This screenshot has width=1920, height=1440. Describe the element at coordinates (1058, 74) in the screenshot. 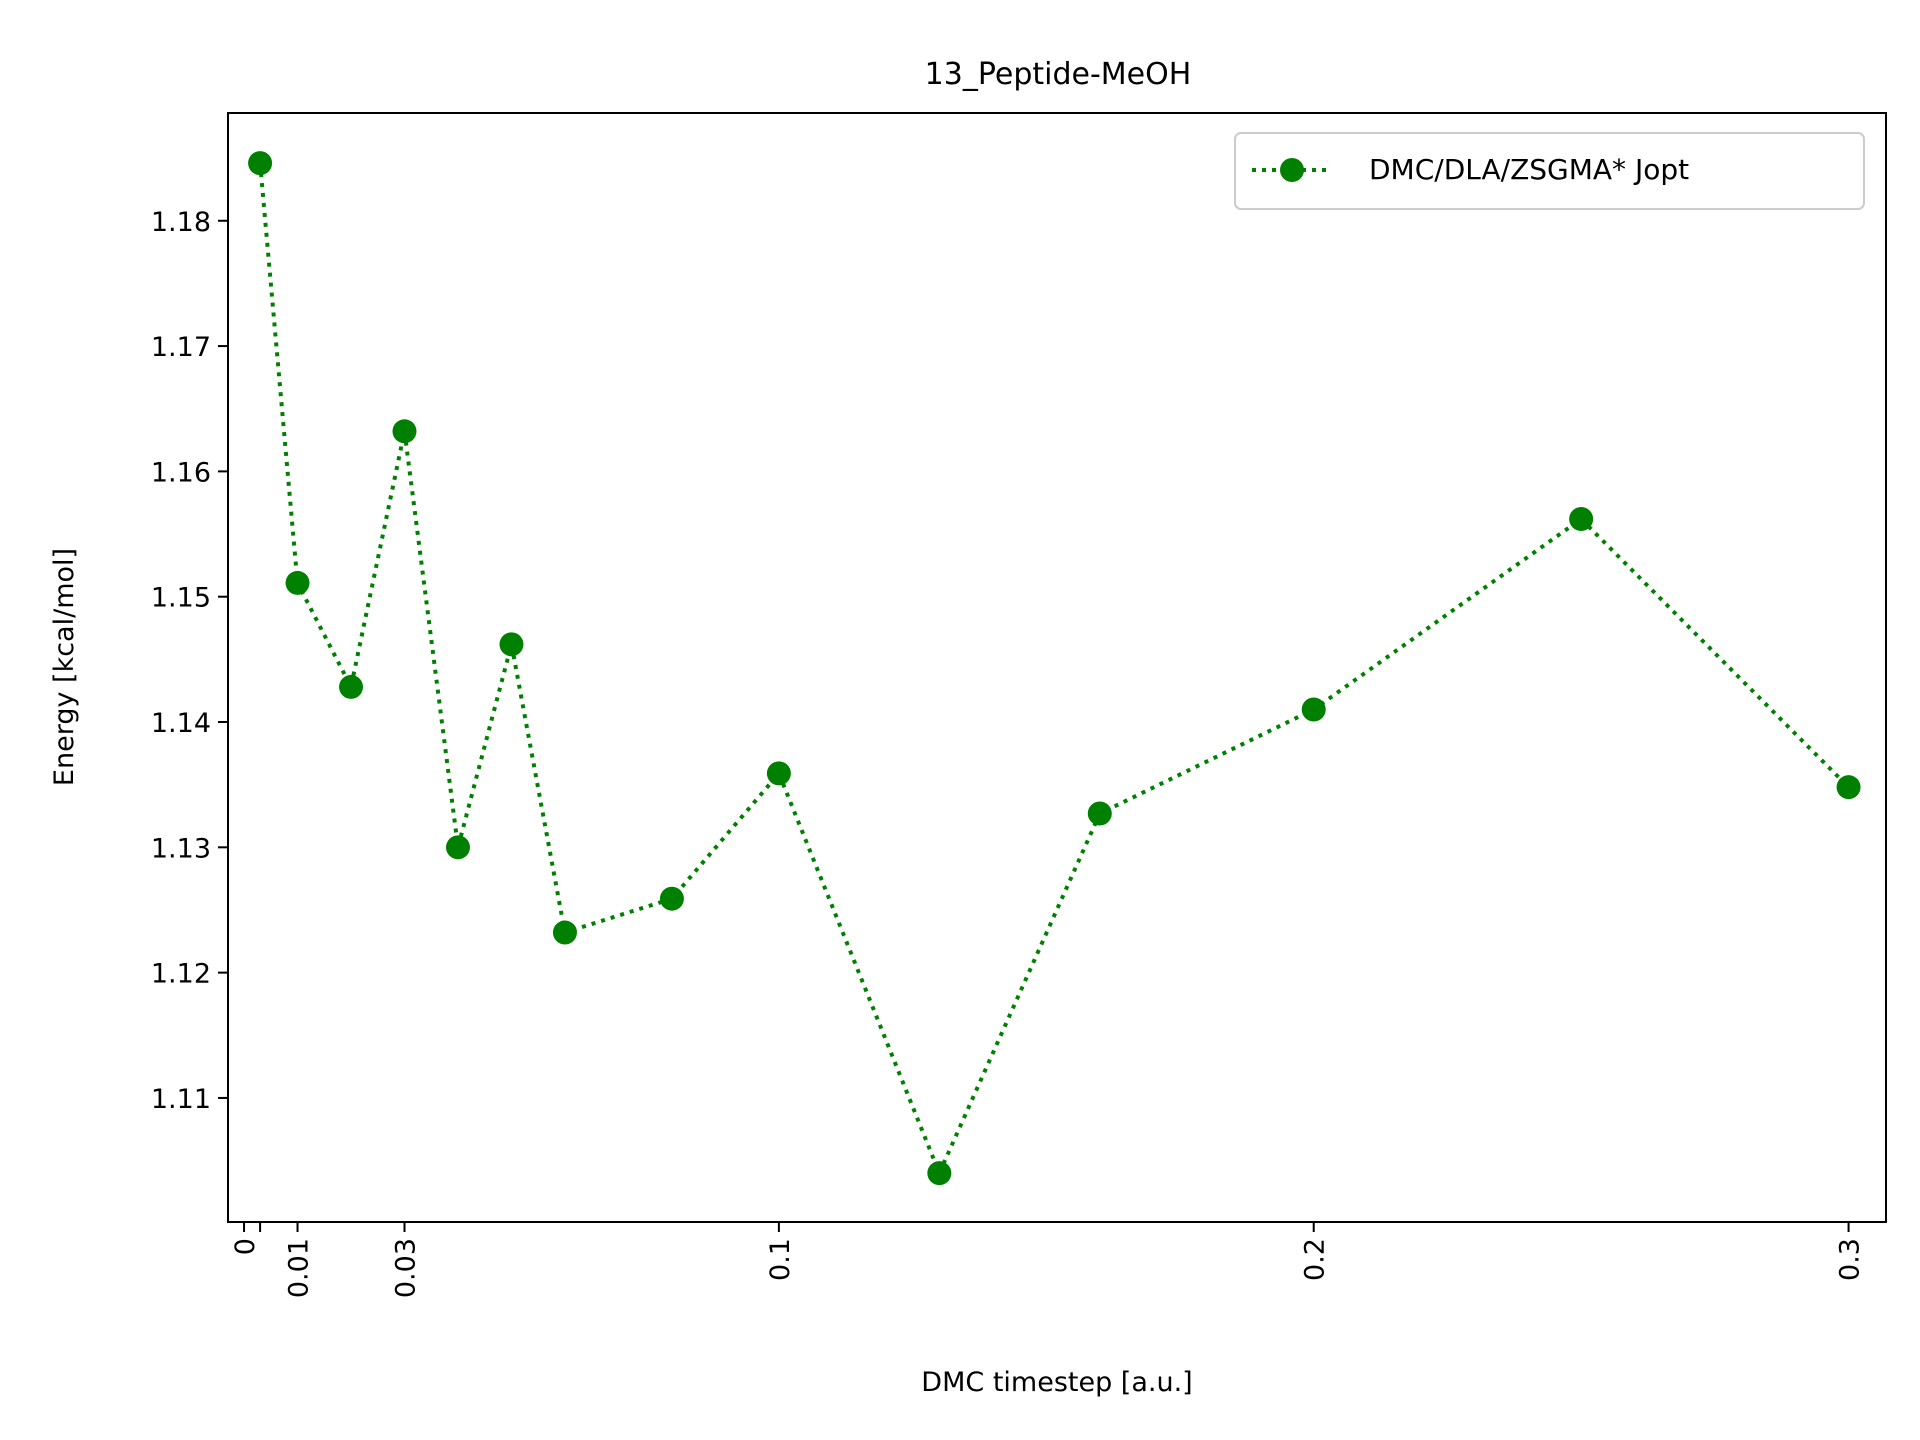

I see `chart-title: 13_Peptide-MeOH` at that location.